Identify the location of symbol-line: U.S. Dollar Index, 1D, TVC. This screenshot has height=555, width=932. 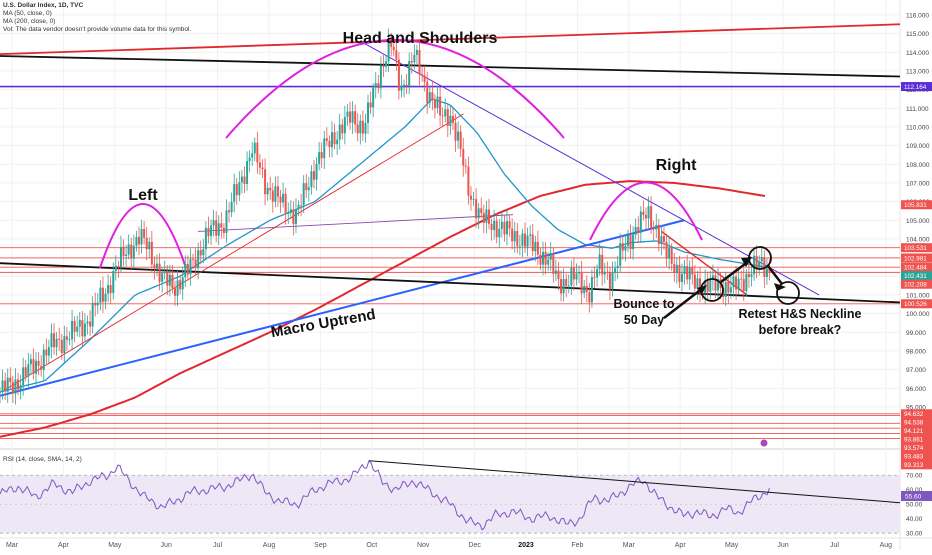
(43, 5).